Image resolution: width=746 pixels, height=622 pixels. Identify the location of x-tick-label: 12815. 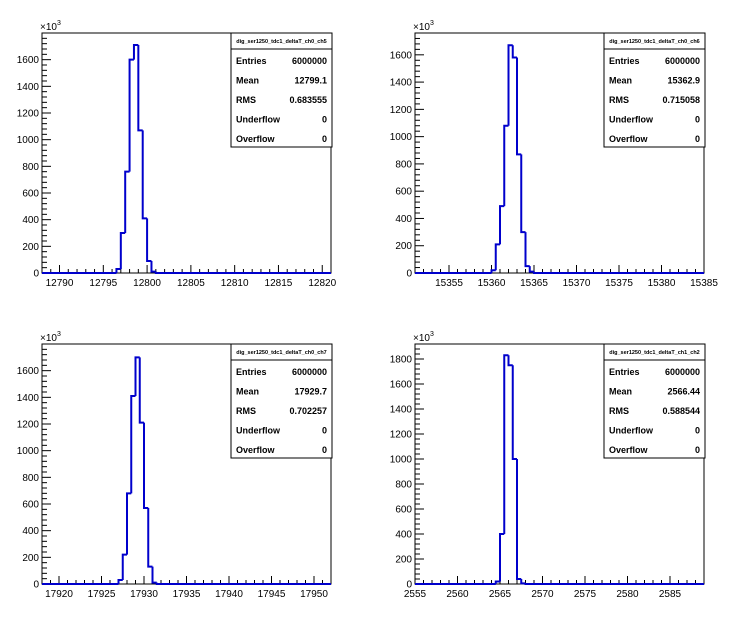
(279, 283).